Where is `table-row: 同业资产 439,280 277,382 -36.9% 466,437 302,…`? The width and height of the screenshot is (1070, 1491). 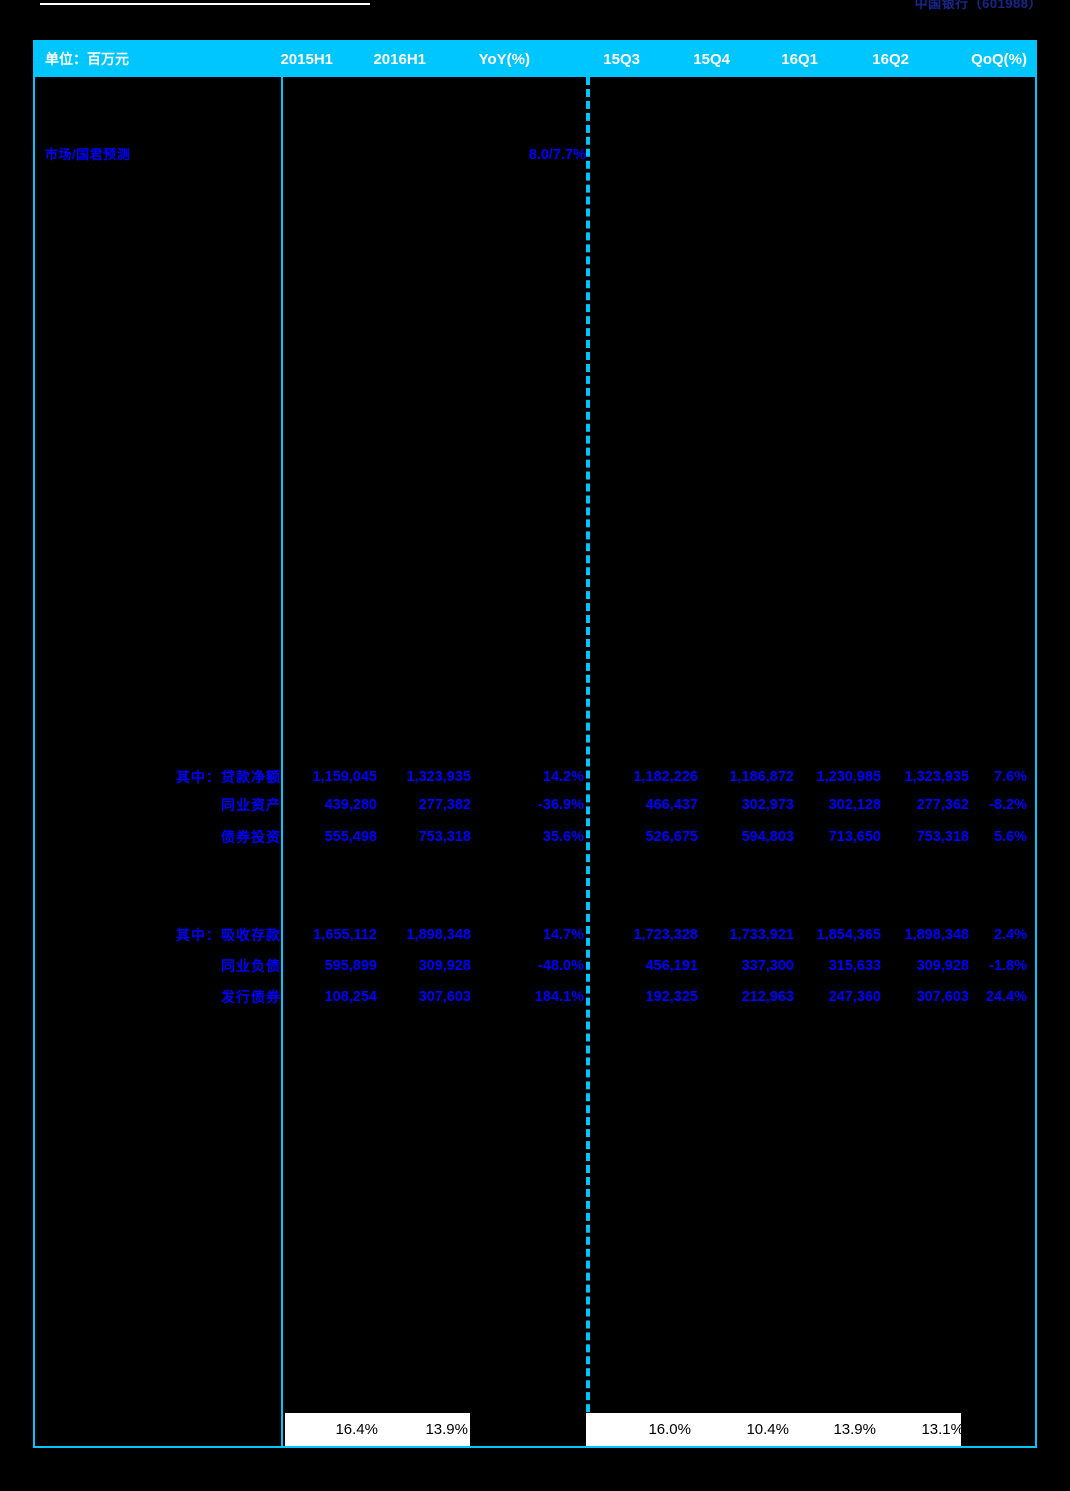 table-row: 同业资产 439,280 277,382 -36.9% 466,437 302,… is located at coordinates (535, 805).